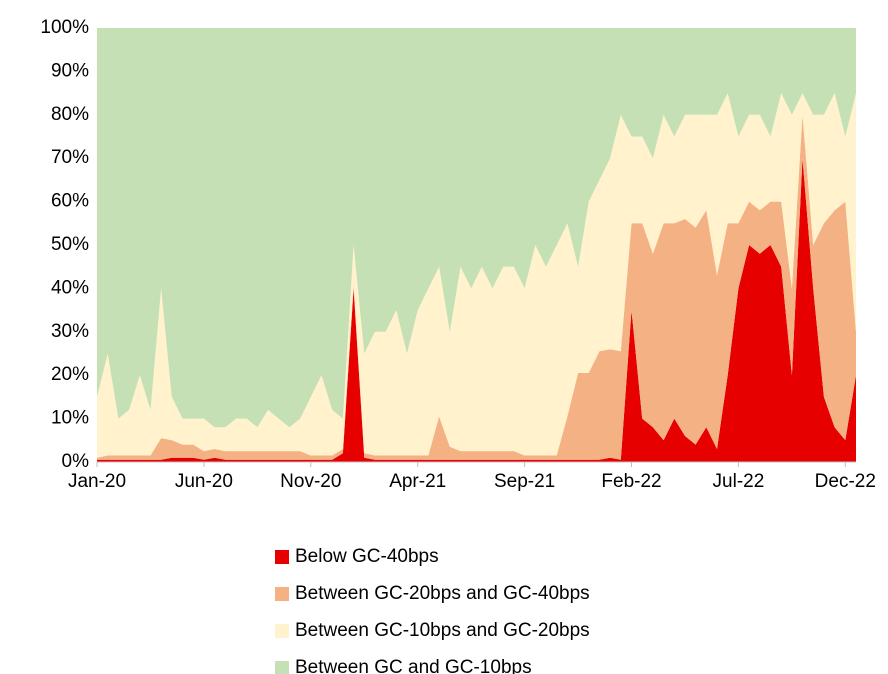 The height and width of the screenshot is (674, 888). Describe the element at coordinates (70, 70) in the screenshot. I see `y-tick-label: 90%` at that location.